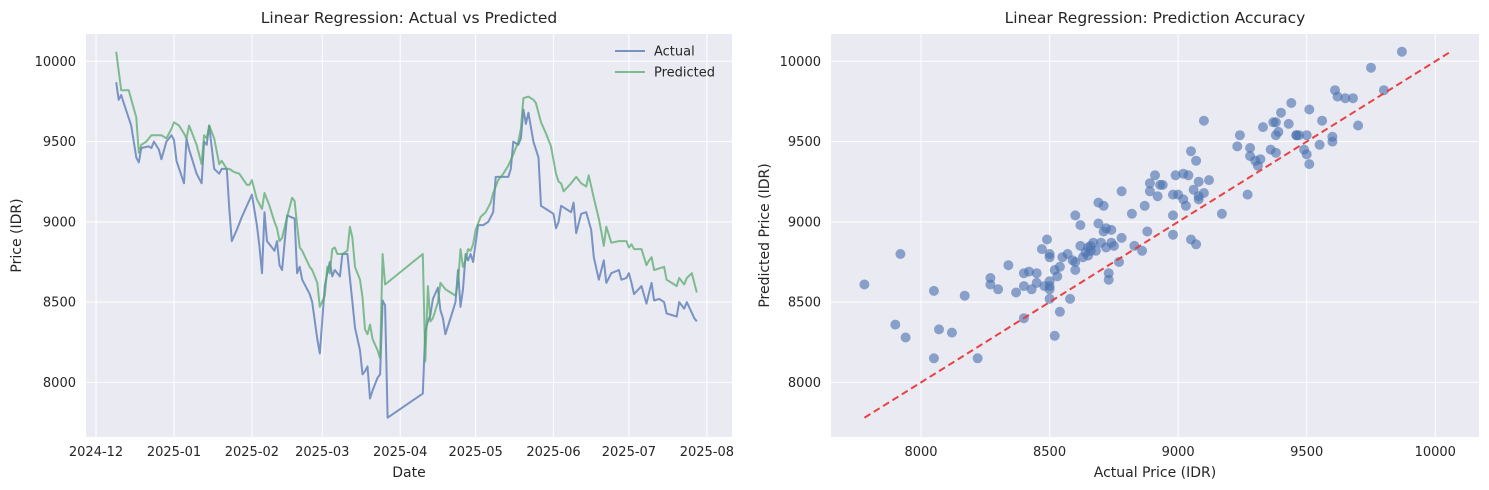 This screenshot has width=1489, height=490. I want to click on x-tick-label: 9500, so click(1306, 452).